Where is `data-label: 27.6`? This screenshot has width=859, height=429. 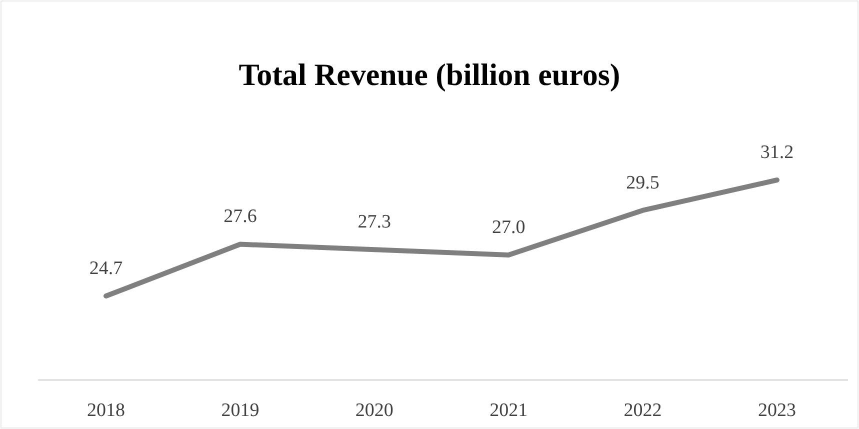
data-label: 27.6 is located at coordinates (240, 217).